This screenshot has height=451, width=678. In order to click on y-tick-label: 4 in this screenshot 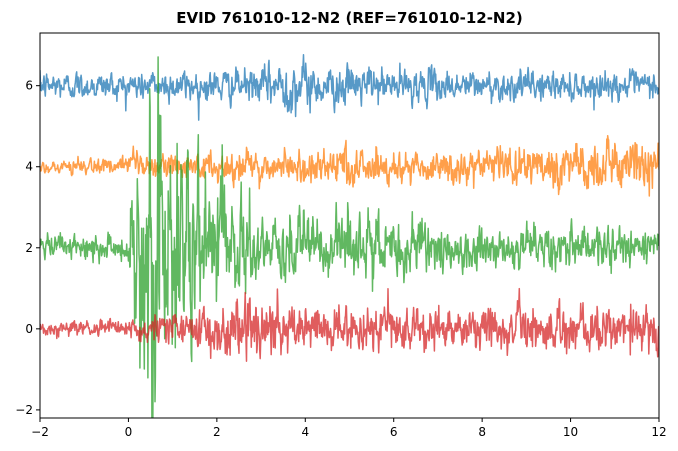, I will do `click(29, 167)`.